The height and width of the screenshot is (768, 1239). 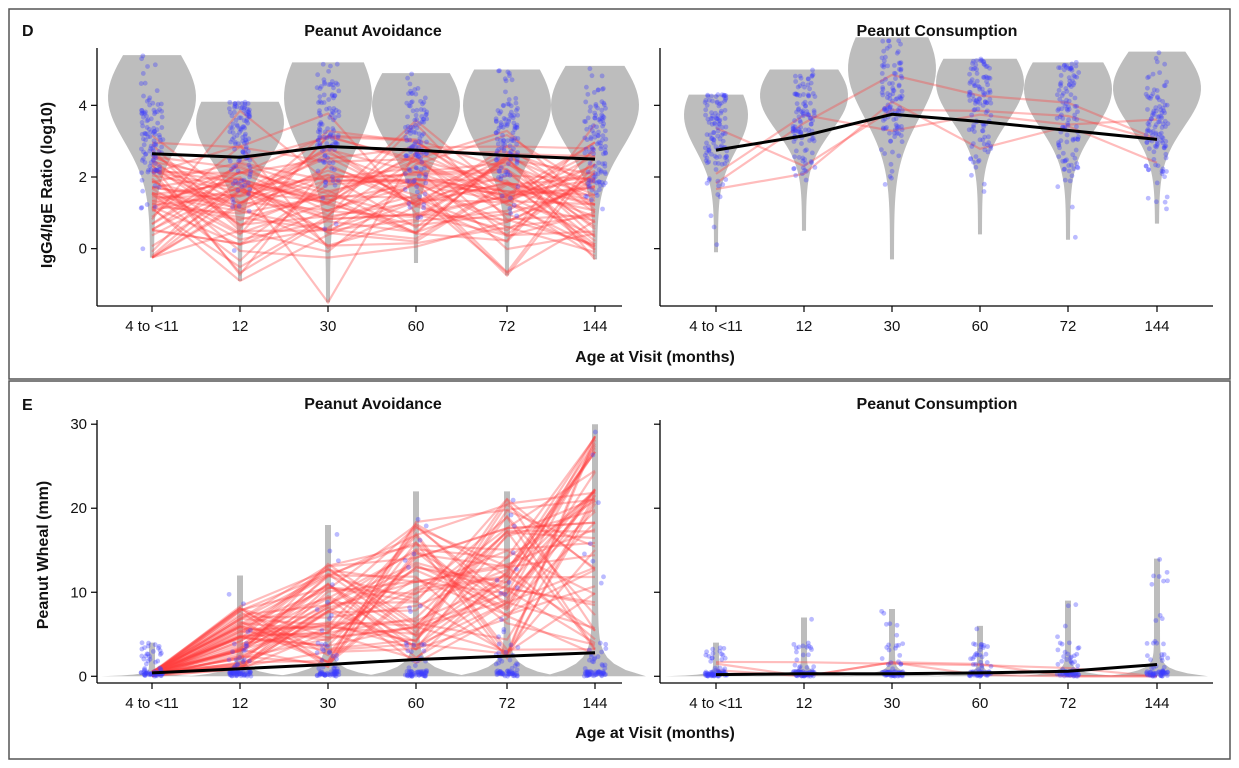 I want to click on x-tick-label-e-avoidance: 144, so click(x=594, y=703).